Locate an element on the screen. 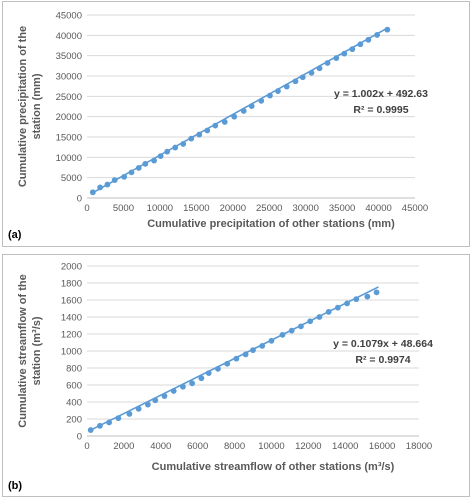 The image size is (474, 499). y-axis-title: Cumulative streamflow of the is located at coordinates (23, 350).